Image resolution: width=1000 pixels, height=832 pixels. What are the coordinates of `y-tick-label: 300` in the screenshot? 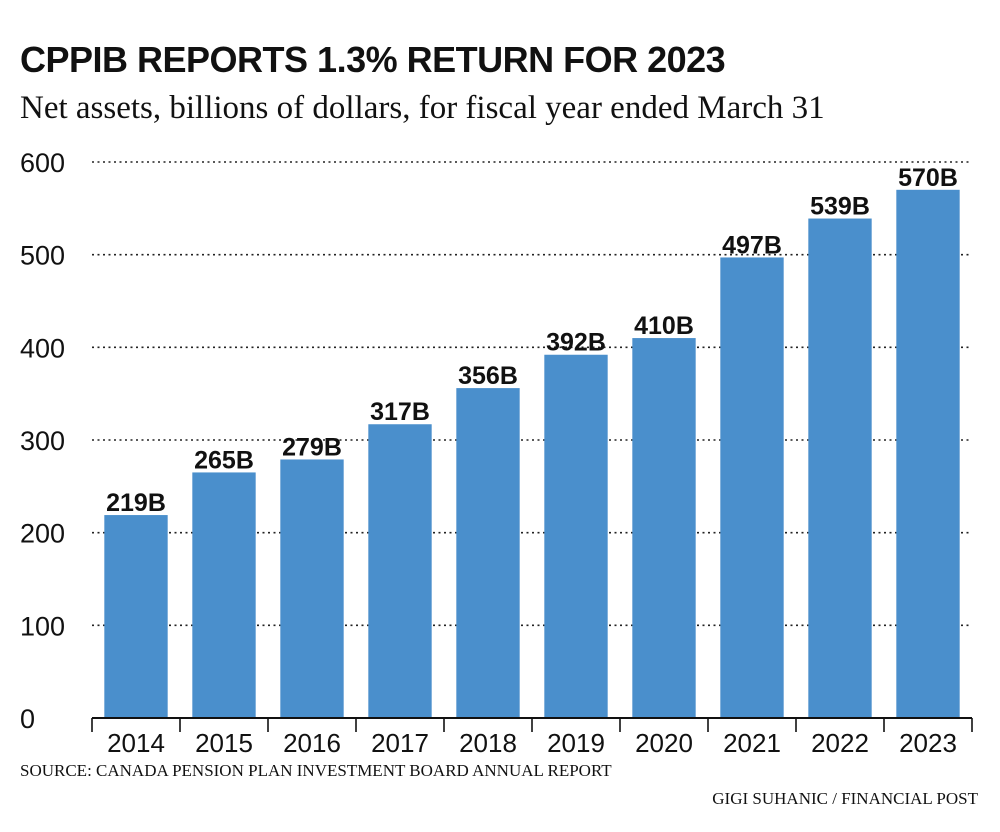 It's located at (42, 441).